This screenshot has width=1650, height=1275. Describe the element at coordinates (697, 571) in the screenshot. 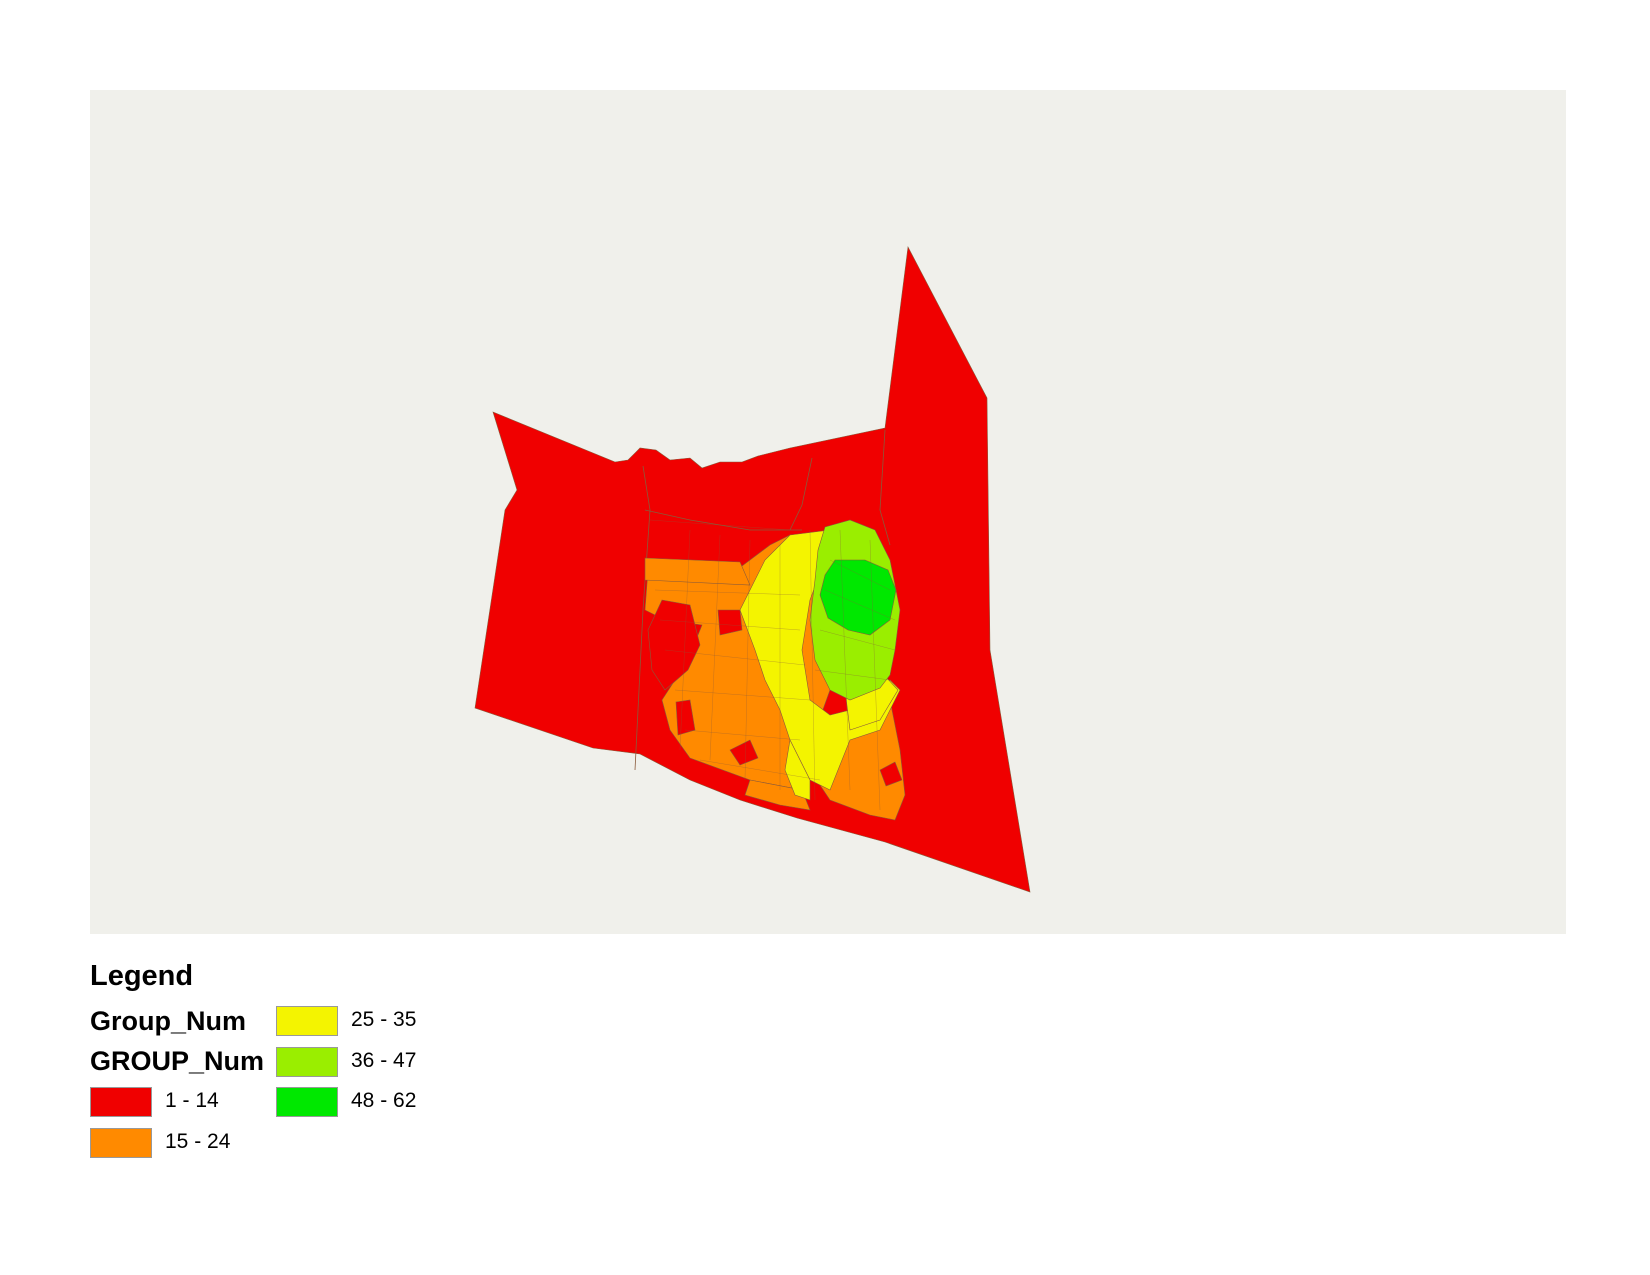

I see `region-class-2-band` at that location.